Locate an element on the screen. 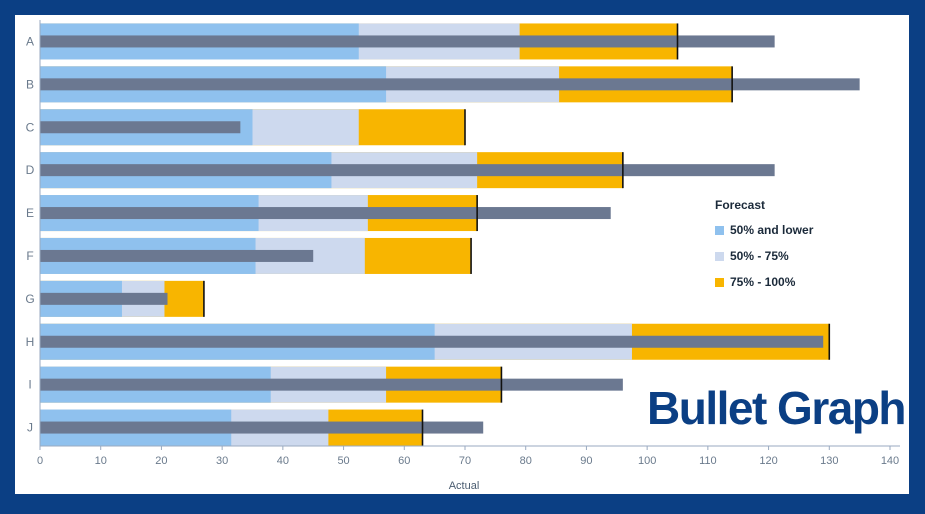 The height and width of the screenshot is (514, 925). actual-bar-c is located at coordinates (140, 127).